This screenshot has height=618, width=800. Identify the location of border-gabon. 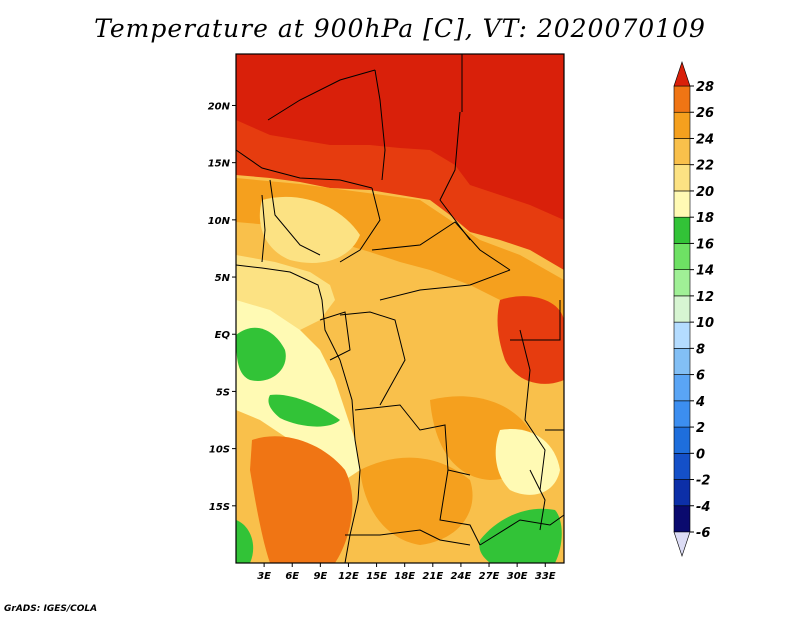
(335, 336).